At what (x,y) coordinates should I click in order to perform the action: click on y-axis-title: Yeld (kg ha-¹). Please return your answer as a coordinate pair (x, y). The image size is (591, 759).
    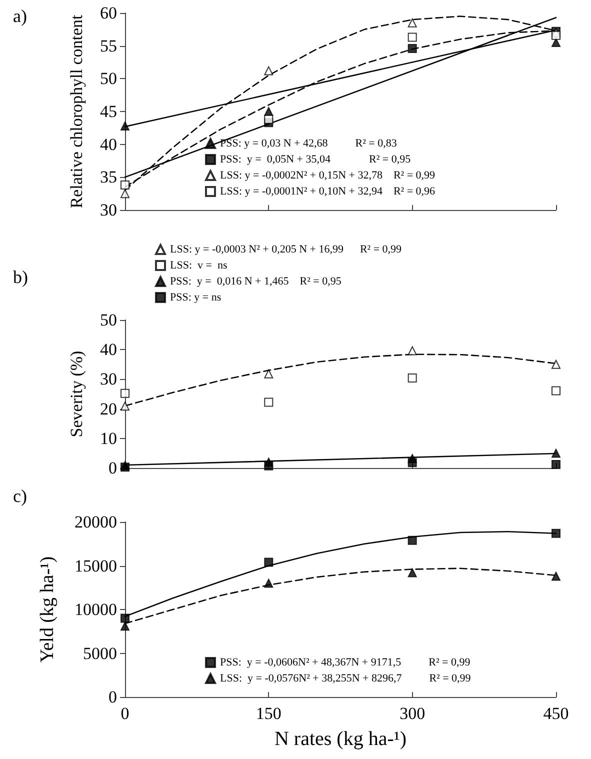
    Looking at the image, I should click on (47, 609).